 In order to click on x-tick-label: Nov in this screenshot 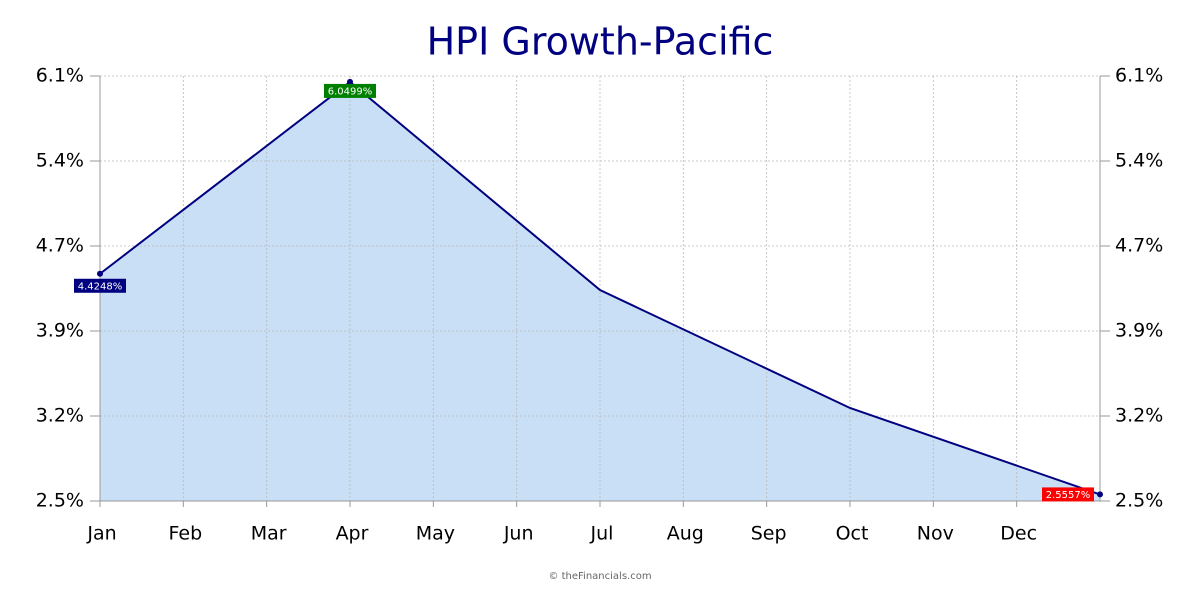, I will do `click(935, 534)`.